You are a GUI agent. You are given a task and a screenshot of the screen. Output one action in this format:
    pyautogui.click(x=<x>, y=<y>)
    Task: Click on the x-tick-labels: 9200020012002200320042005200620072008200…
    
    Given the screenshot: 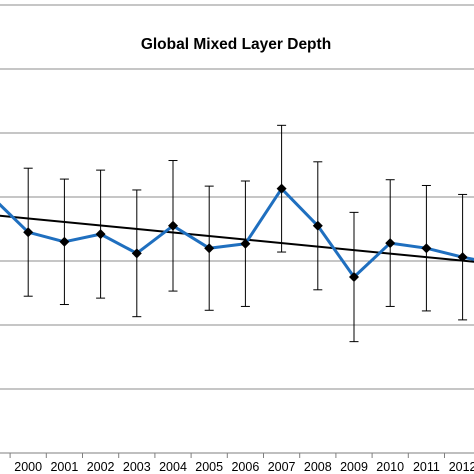 What is the action you would take?
    pyautogui.click(x=244, y=467)
    